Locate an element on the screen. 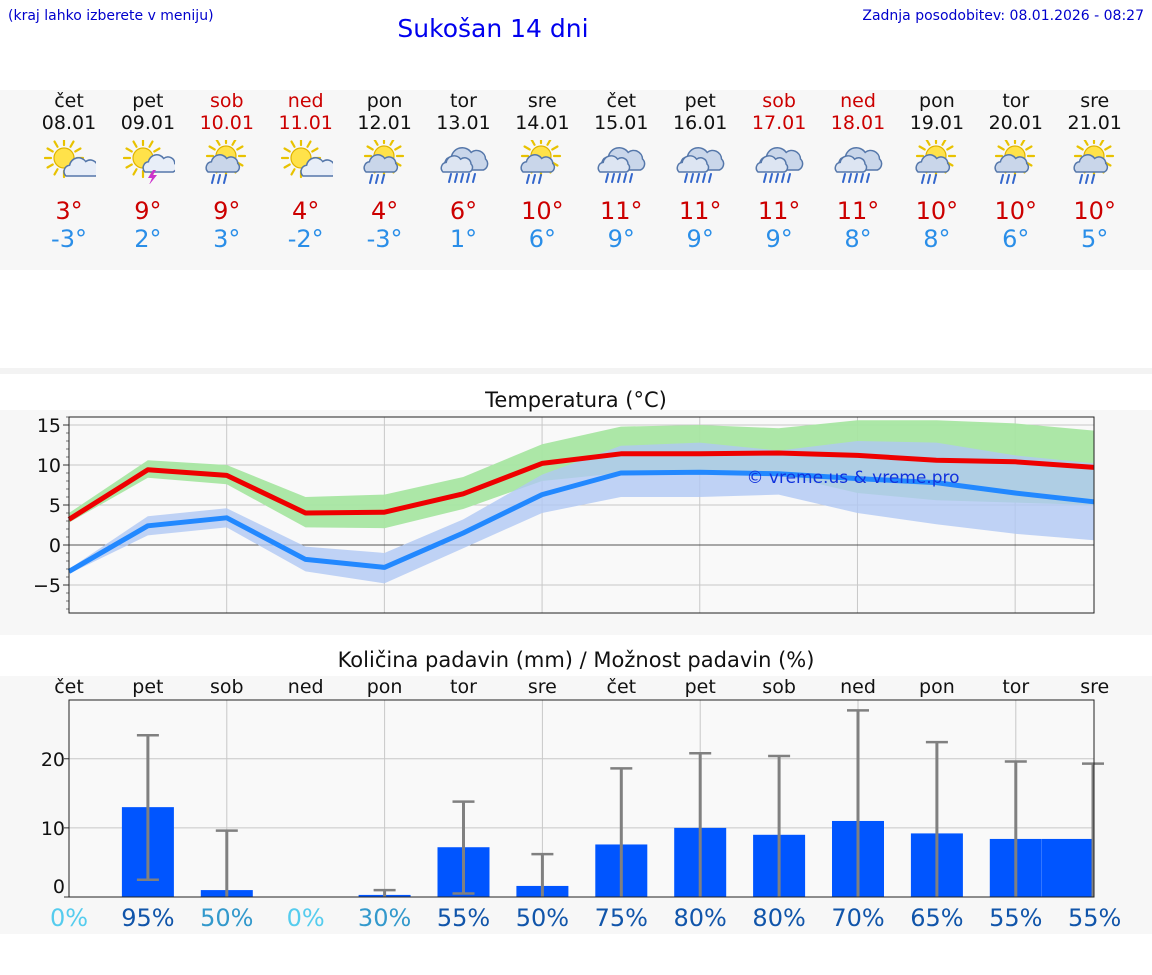  watermark: © vreme.us & vreme.pro is located at coordinates (852, 478).